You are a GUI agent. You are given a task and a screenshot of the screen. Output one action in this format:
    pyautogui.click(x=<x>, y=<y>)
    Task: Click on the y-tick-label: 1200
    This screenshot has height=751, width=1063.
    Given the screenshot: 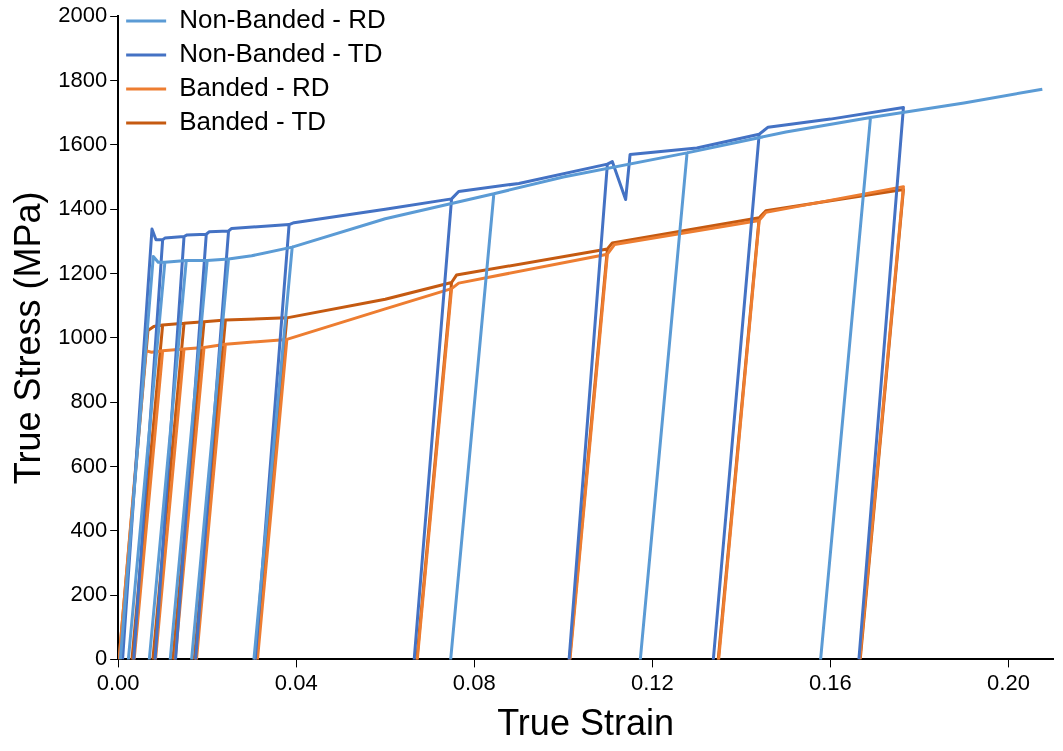 What is the action you would take?
    pyautogui.click(x=83, y=272)
    